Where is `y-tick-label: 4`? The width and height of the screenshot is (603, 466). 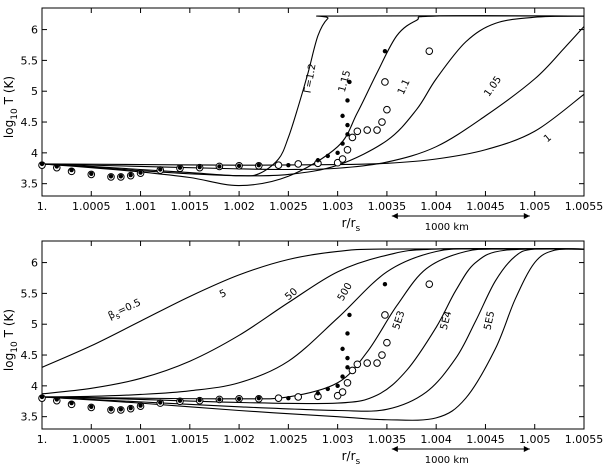
y-tick-label: 4 is located at coordinates (34, 153).